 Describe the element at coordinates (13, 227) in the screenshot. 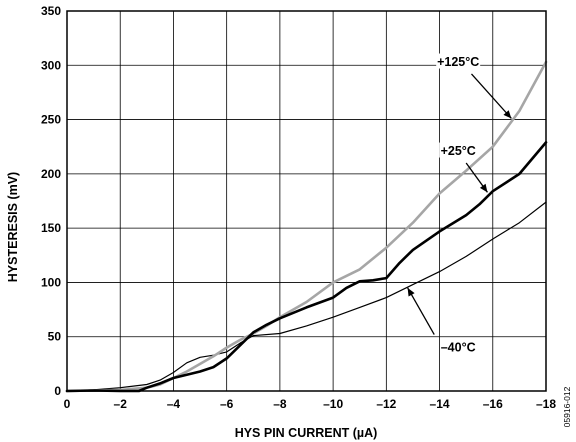

I see `y-axis-title: HYSTERESIS (mV)` at that location.